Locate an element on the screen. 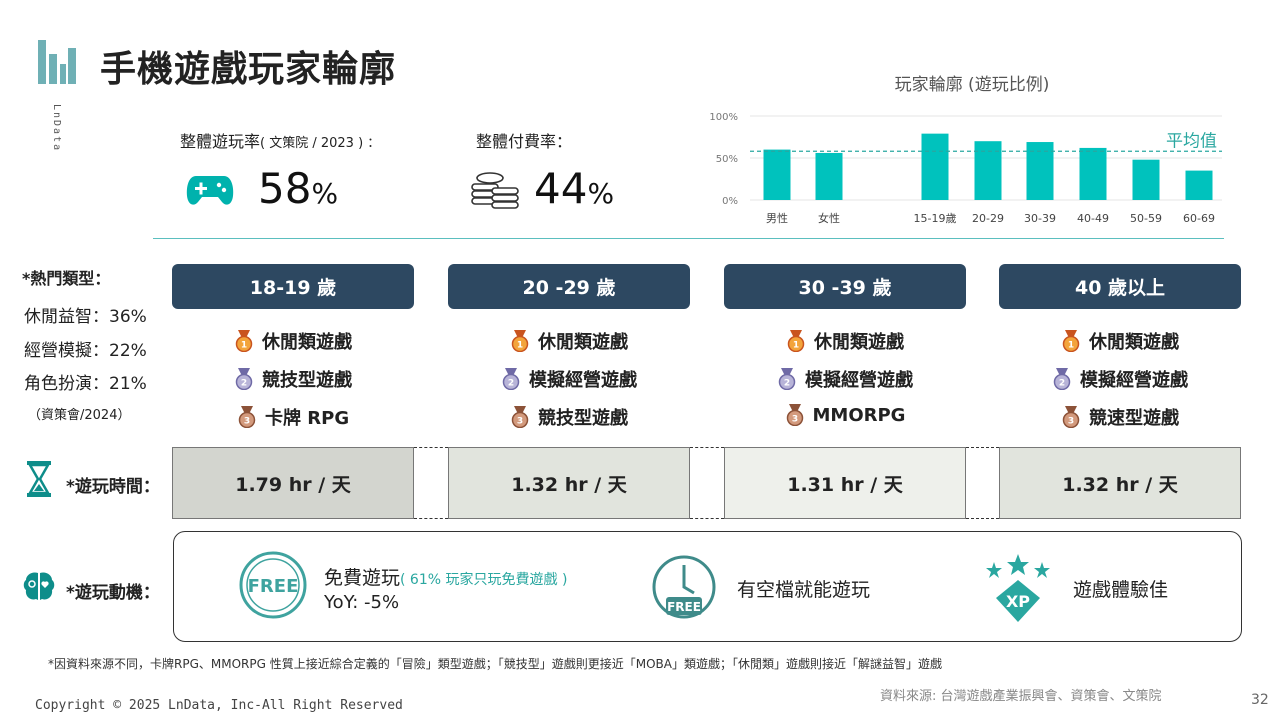 The image size is (1280, 720). lndata-logo-icon is located at coordinates (57, 62).